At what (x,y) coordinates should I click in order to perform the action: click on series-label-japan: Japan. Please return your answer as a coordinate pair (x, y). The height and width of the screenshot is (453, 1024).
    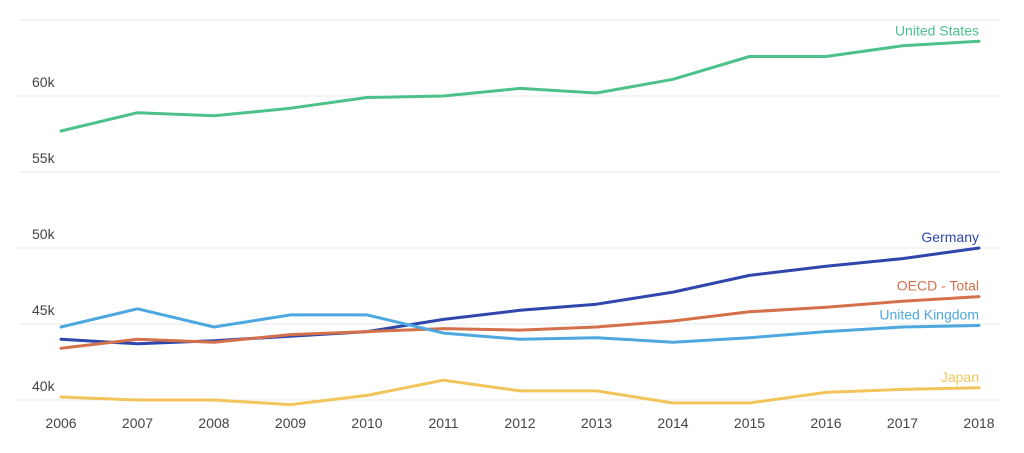
    Looking at the image, I should click on (960, 377).